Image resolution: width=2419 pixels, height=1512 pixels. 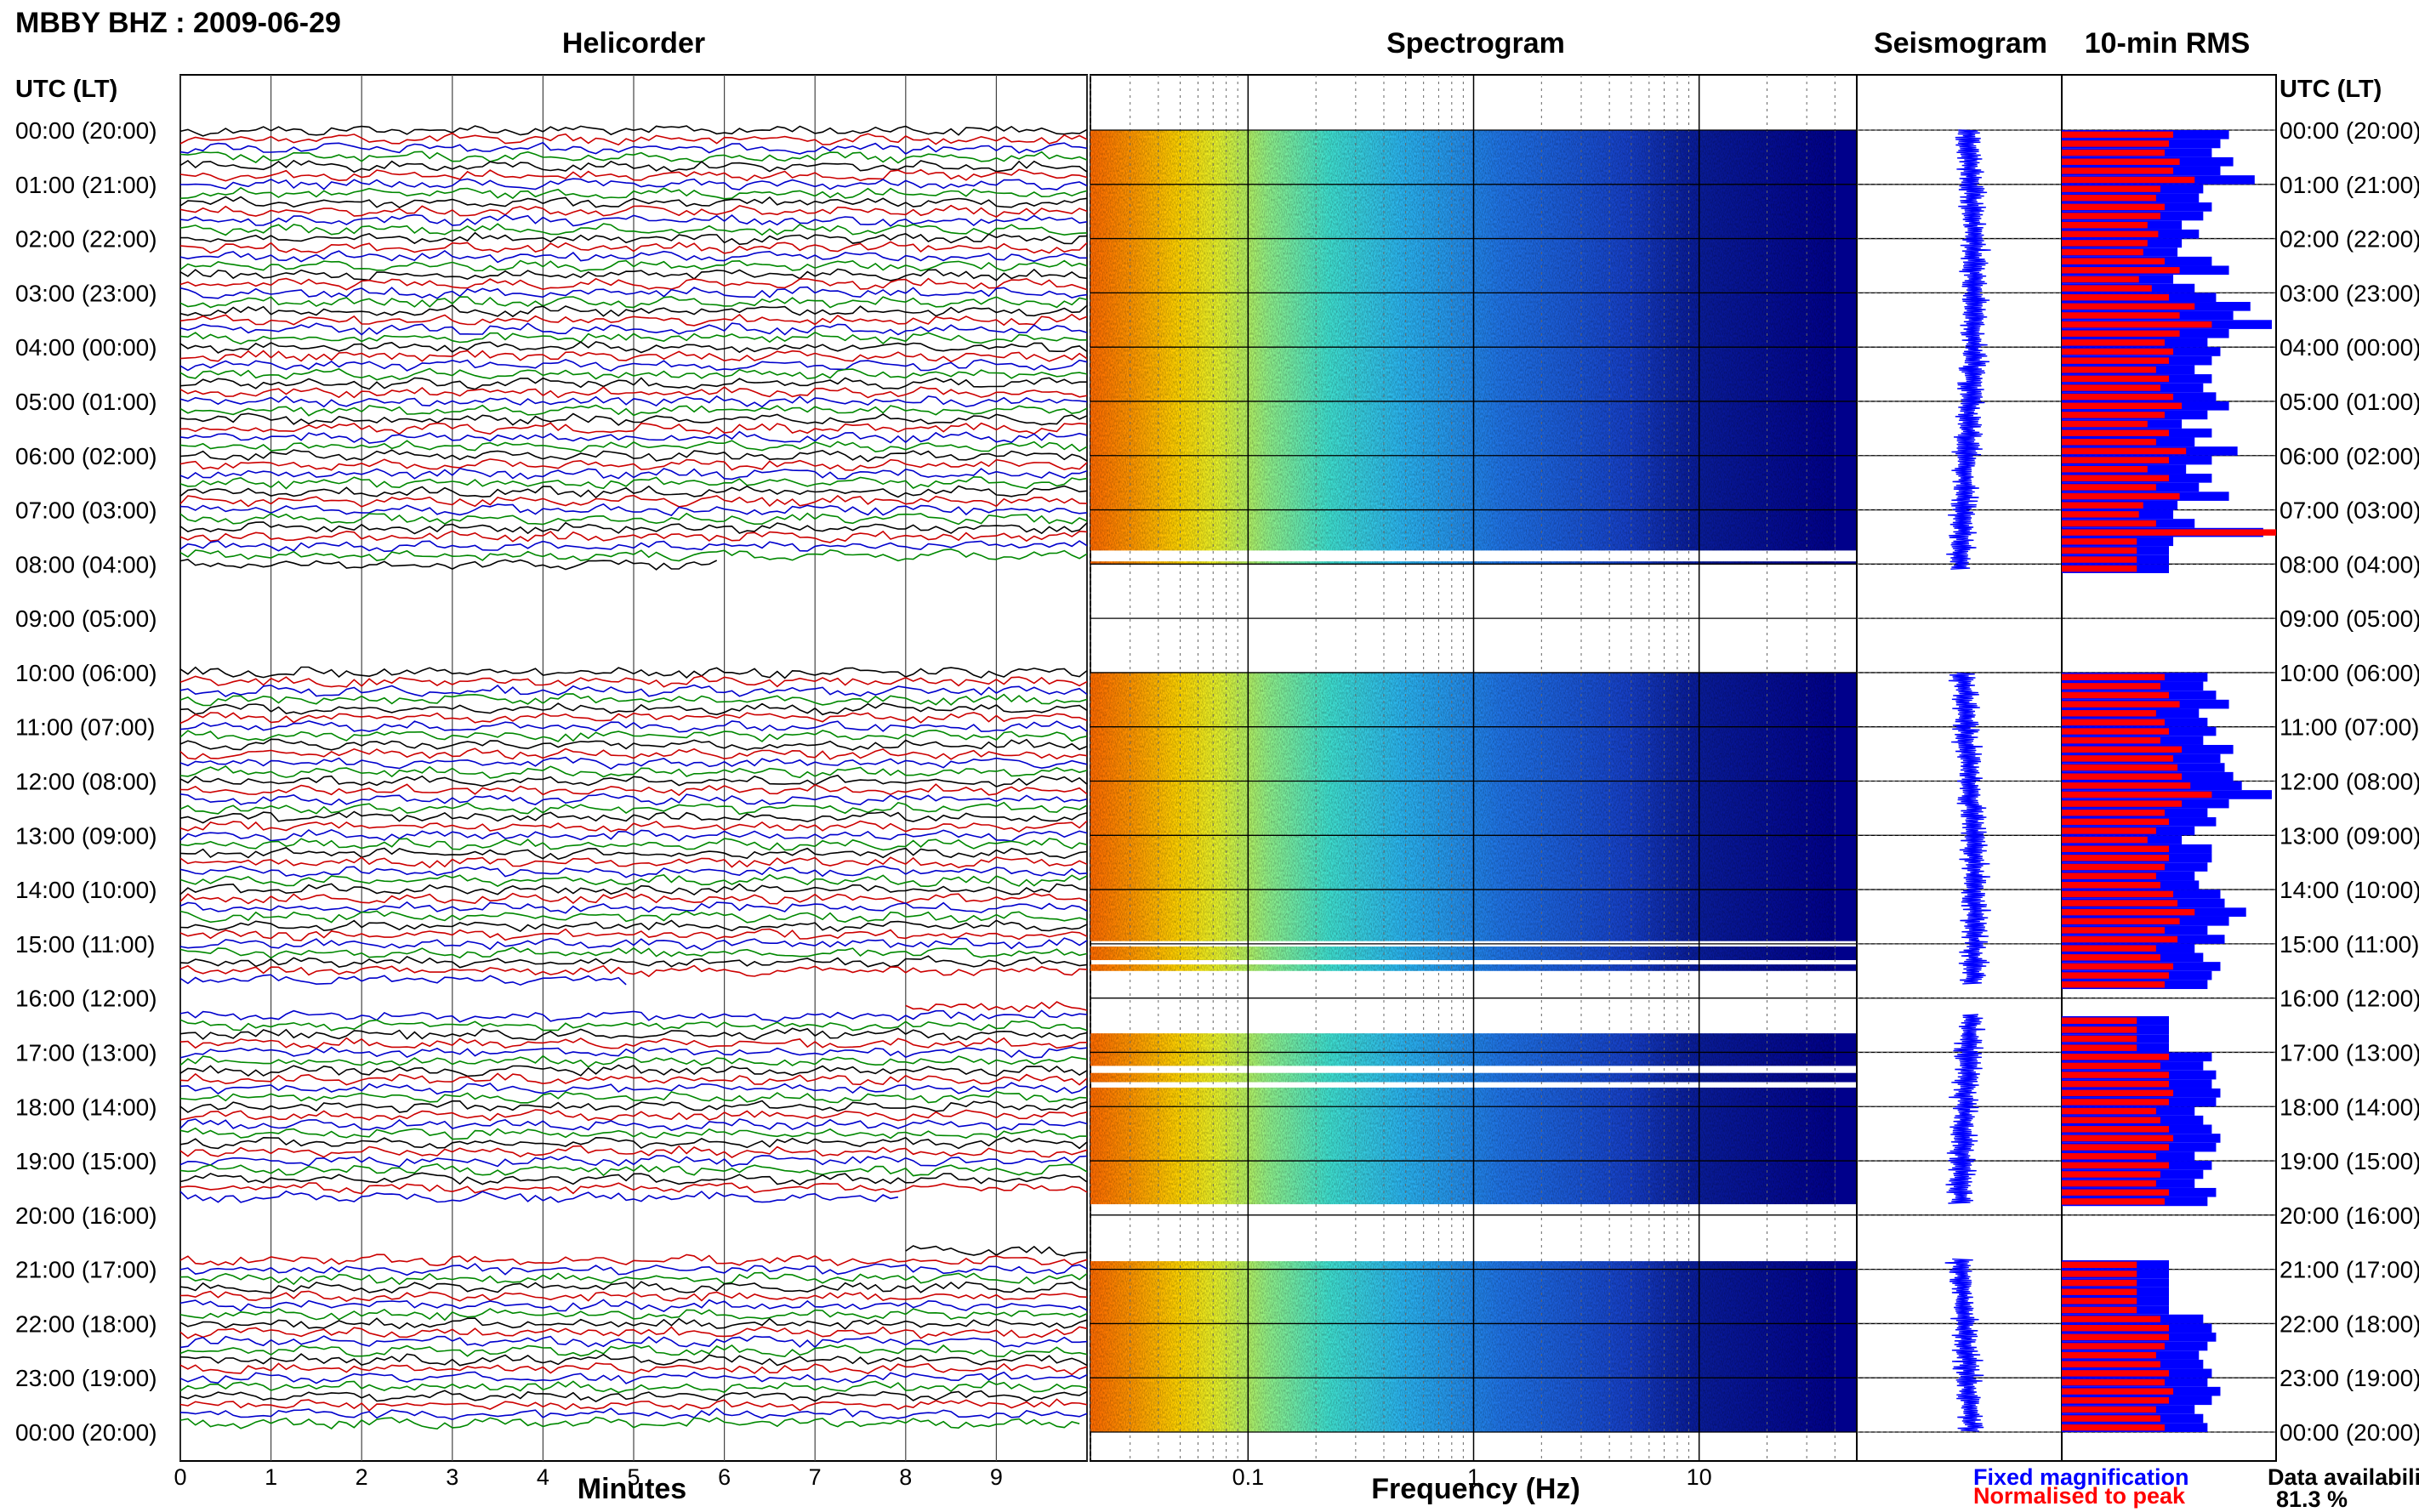 I want to click on minute-tick-label: 2, so click(x=362, y=1477).